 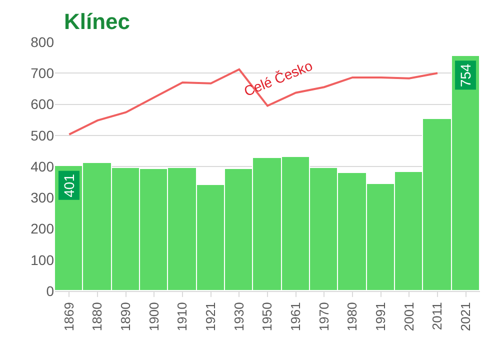 What do you see at coordinates (50, 290) in the screenshot?
I see `y-tick-label: 0` at bounding box center [50, 290].